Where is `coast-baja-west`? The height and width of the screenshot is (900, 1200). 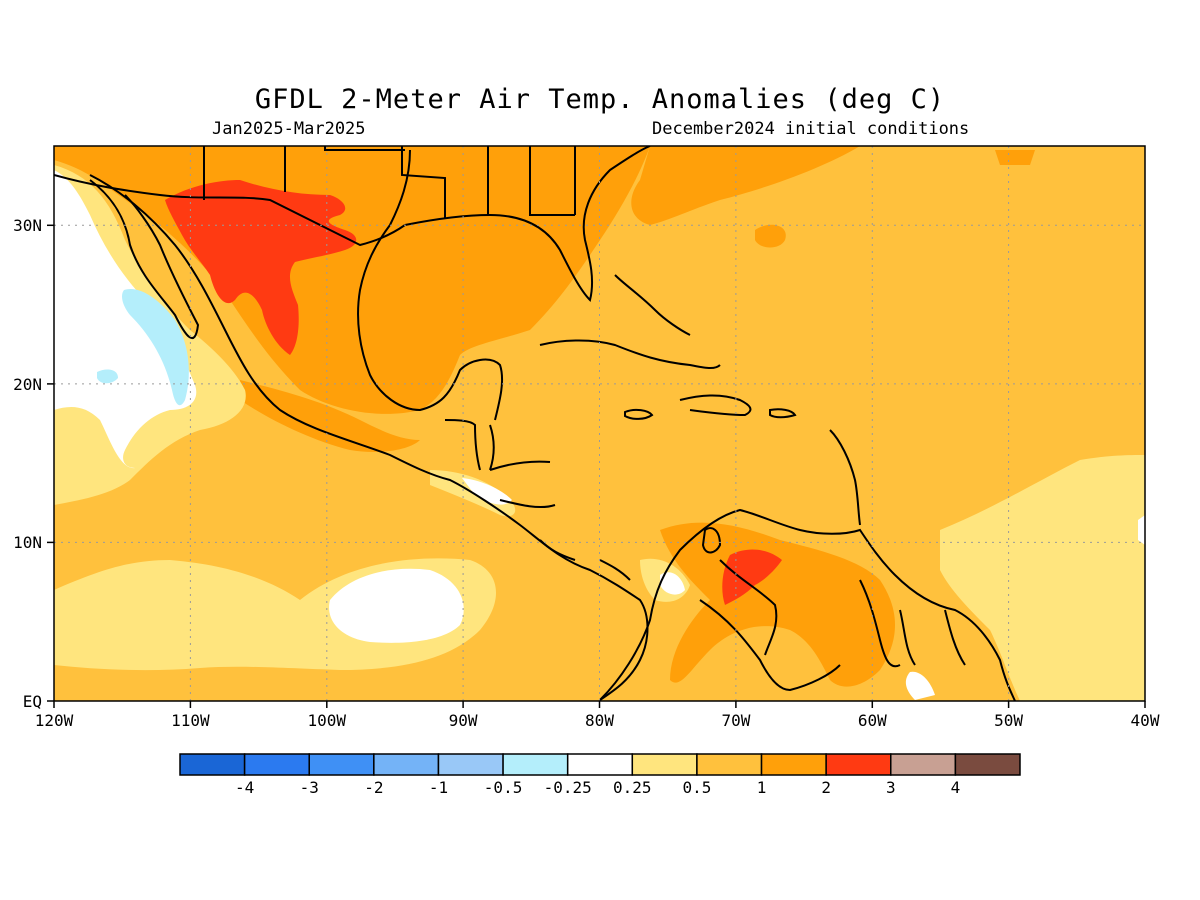
coast-baja-west is located at coordinates (144, 259).